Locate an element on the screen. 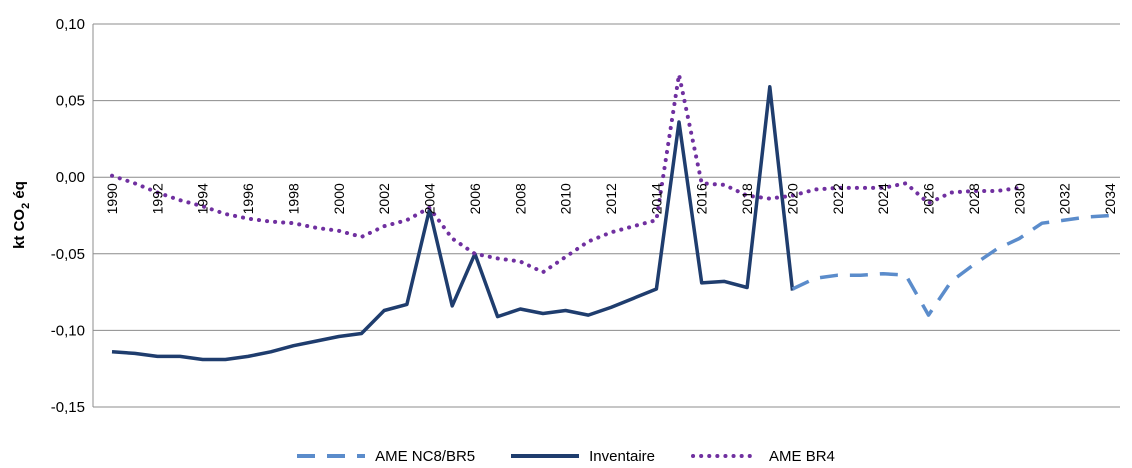 The image size is (1132, 468). x-tick-label: 2030 is located at coordinates (1019, 198).